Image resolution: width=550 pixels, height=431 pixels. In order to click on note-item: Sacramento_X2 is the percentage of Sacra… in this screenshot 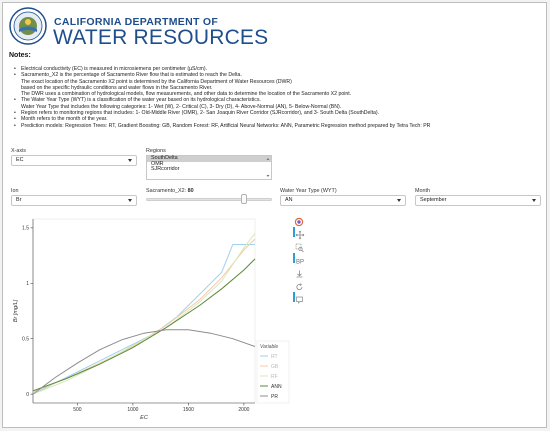, I will do `click(277, 75)`.